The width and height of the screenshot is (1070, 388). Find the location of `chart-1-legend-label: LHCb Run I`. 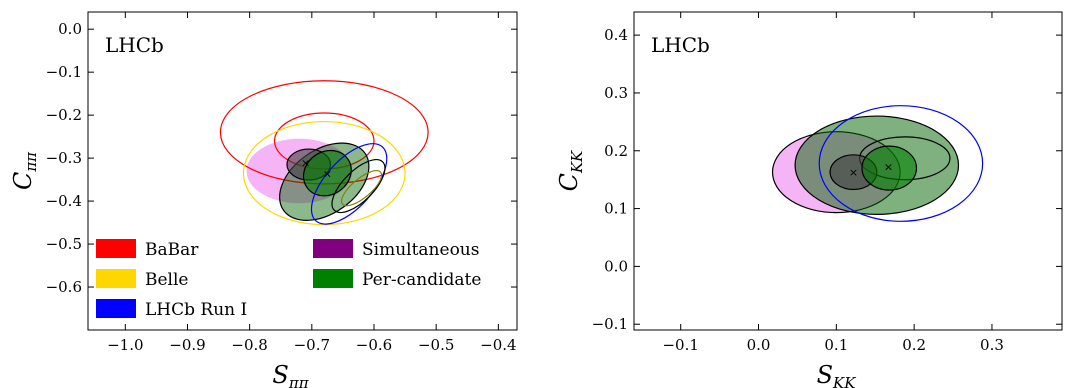

chart-1-legend-label: LHCb Run I is located at coordinates (196, 310).